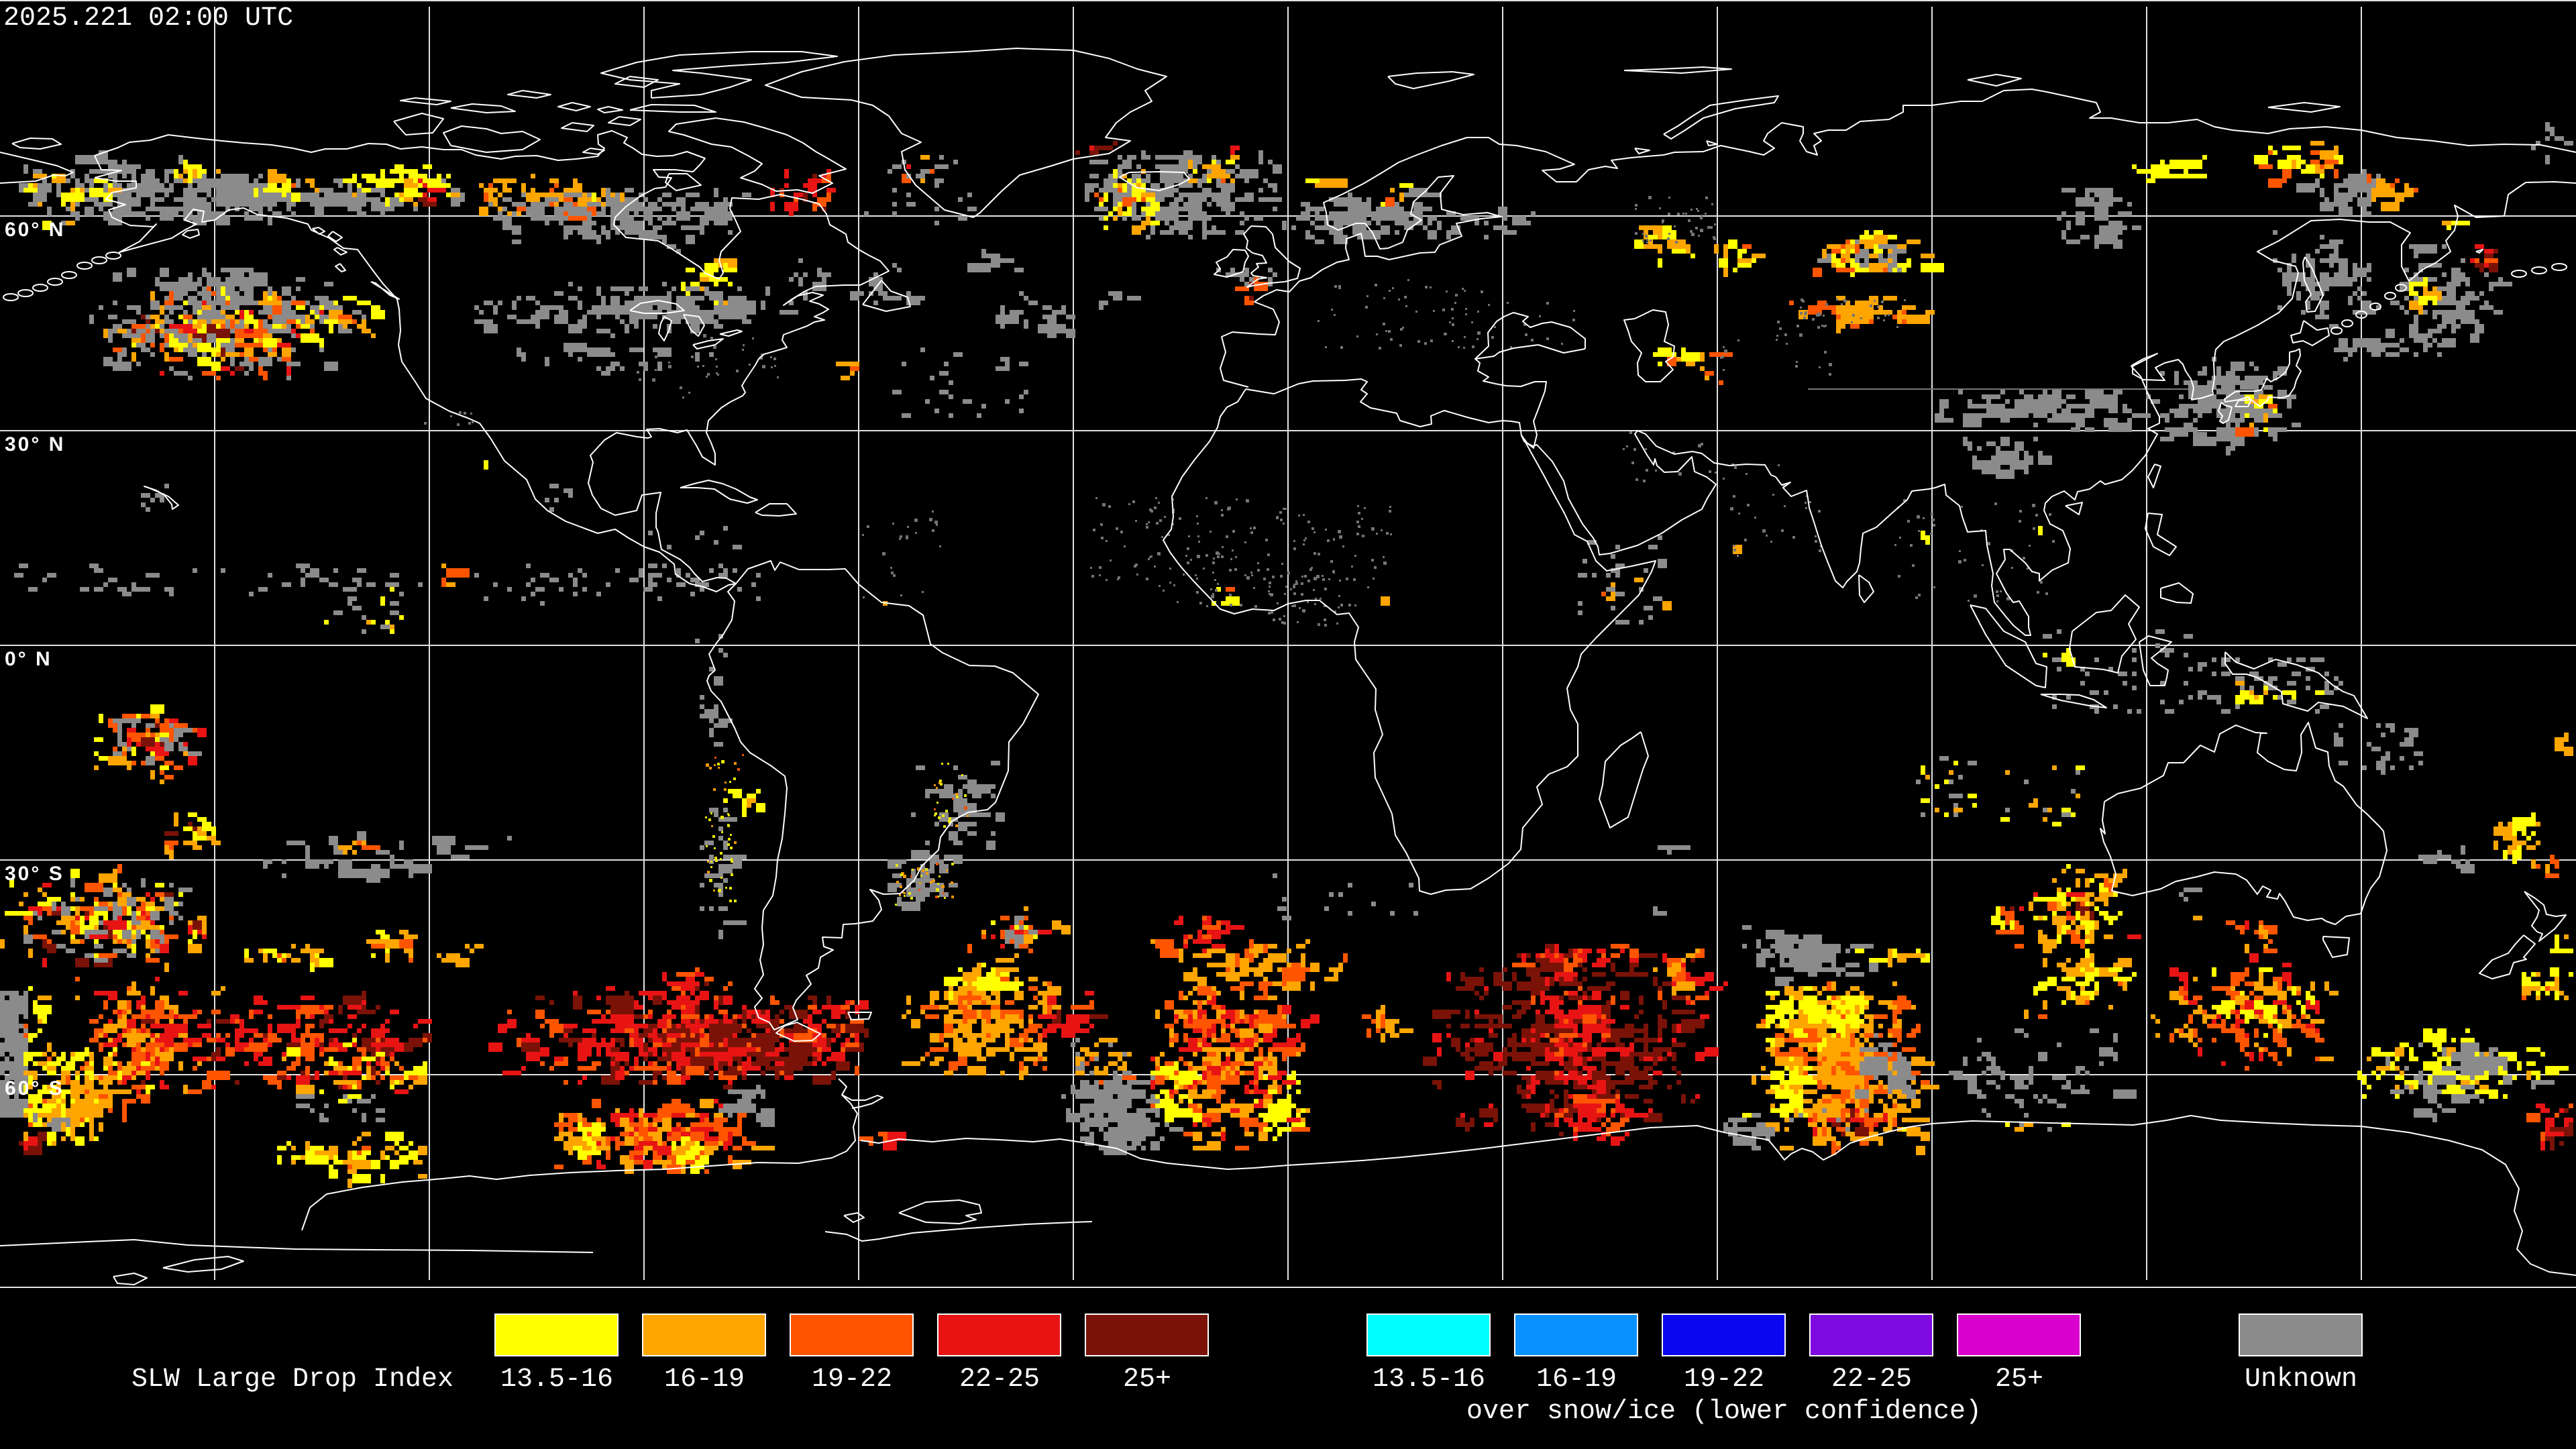 The image size is (2576, 1449). What do you see at coordinates (34, 1088) in the screenshot?
I see `svg-text: 60° S` at bounding box center [34, 1088].